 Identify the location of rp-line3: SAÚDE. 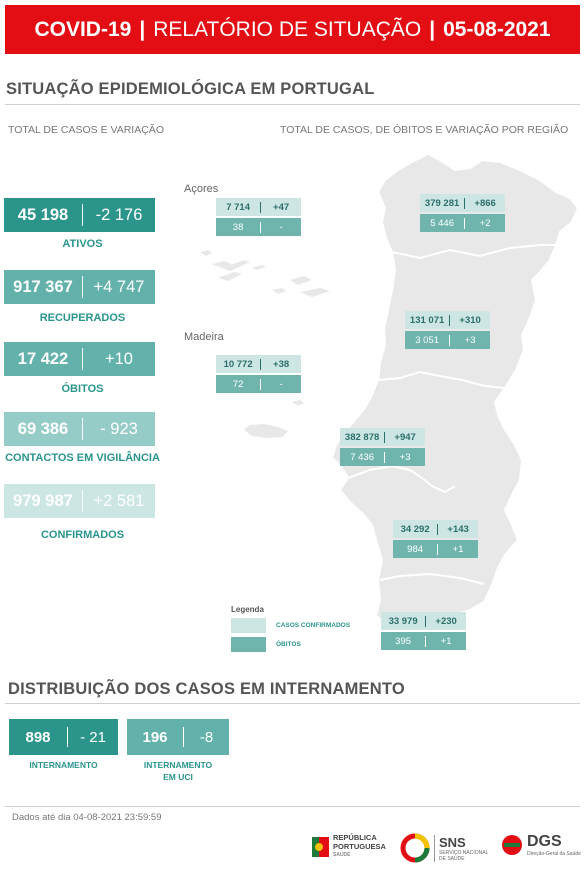
(342, 855).